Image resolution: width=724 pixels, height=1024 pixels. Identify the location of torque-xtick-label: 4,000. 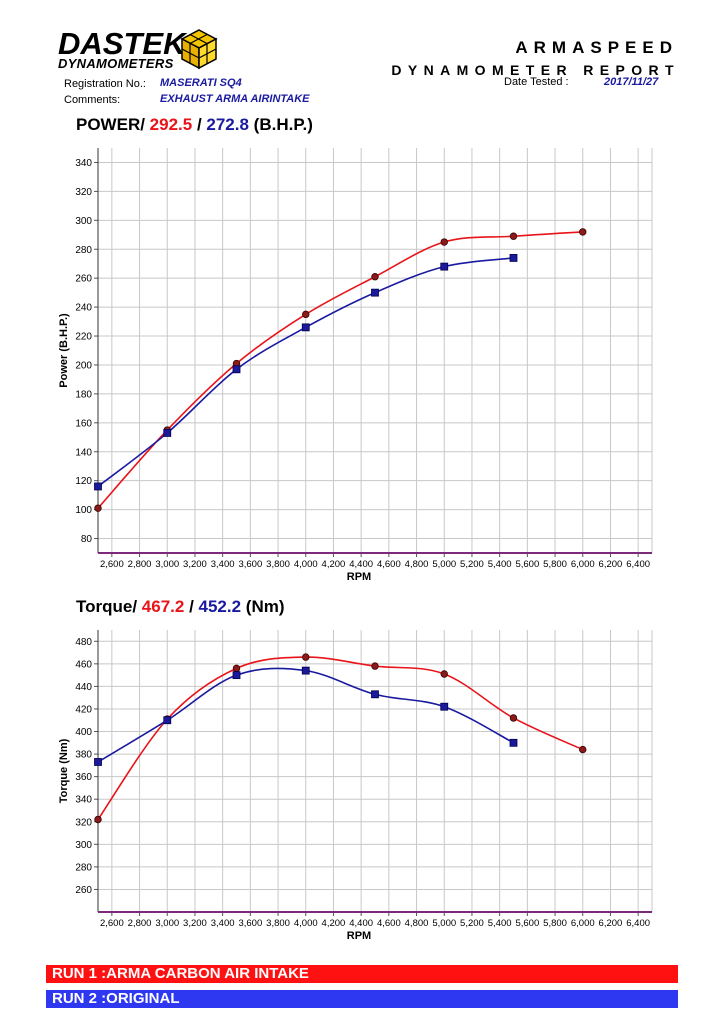
(306, 923).